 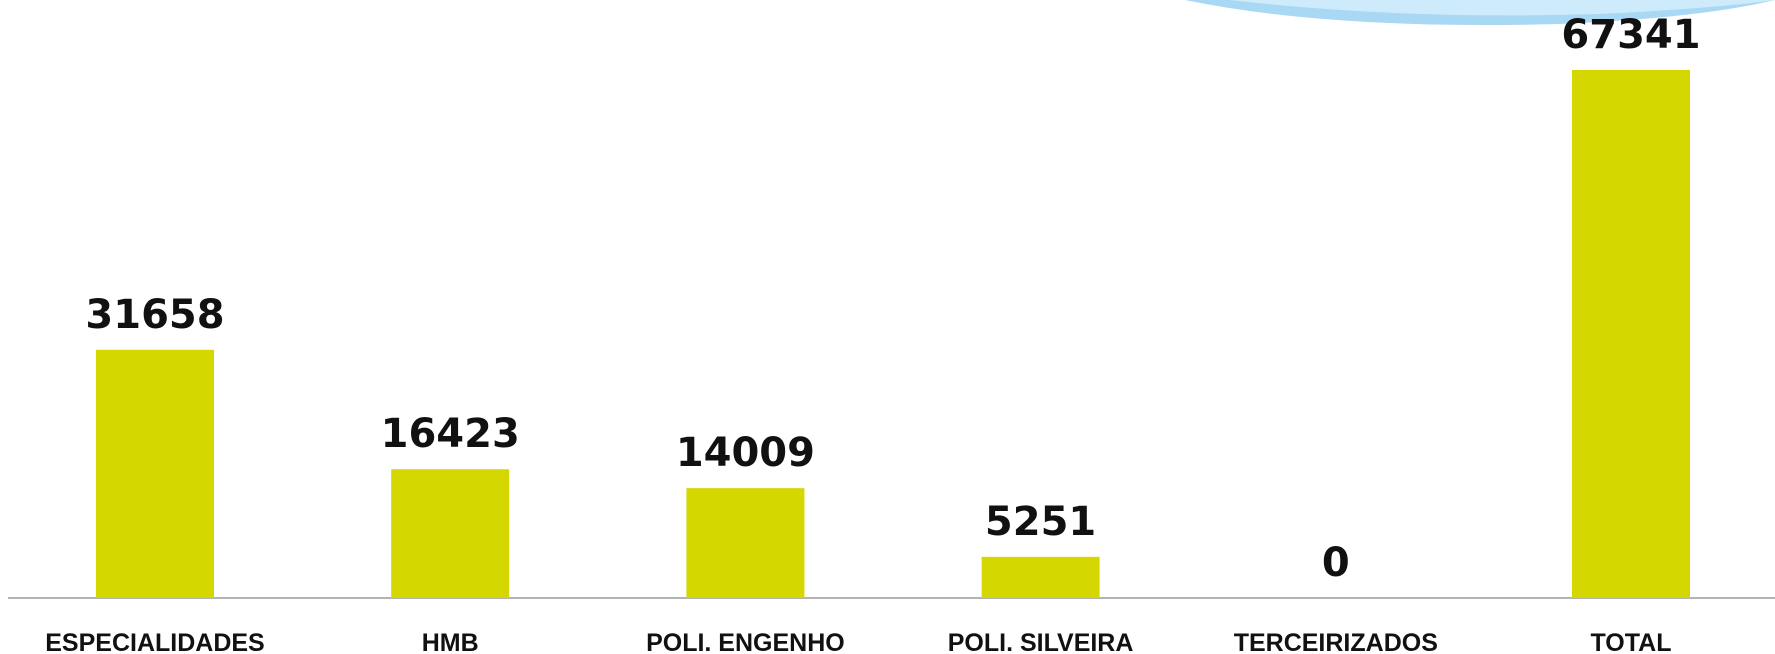 What do you see at coordinates (154, 315) in the screenshot?
I see `value-label: 31658` at bounding box center [154, 315].